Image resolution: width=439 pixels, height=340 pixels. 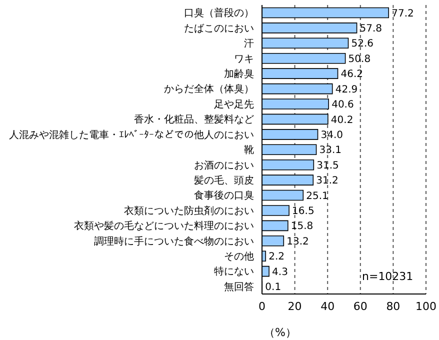 What do you see at coordinates (332, 135) in the screenshot?
I see `data-label: 34.0` at bounding box center [332, 135].